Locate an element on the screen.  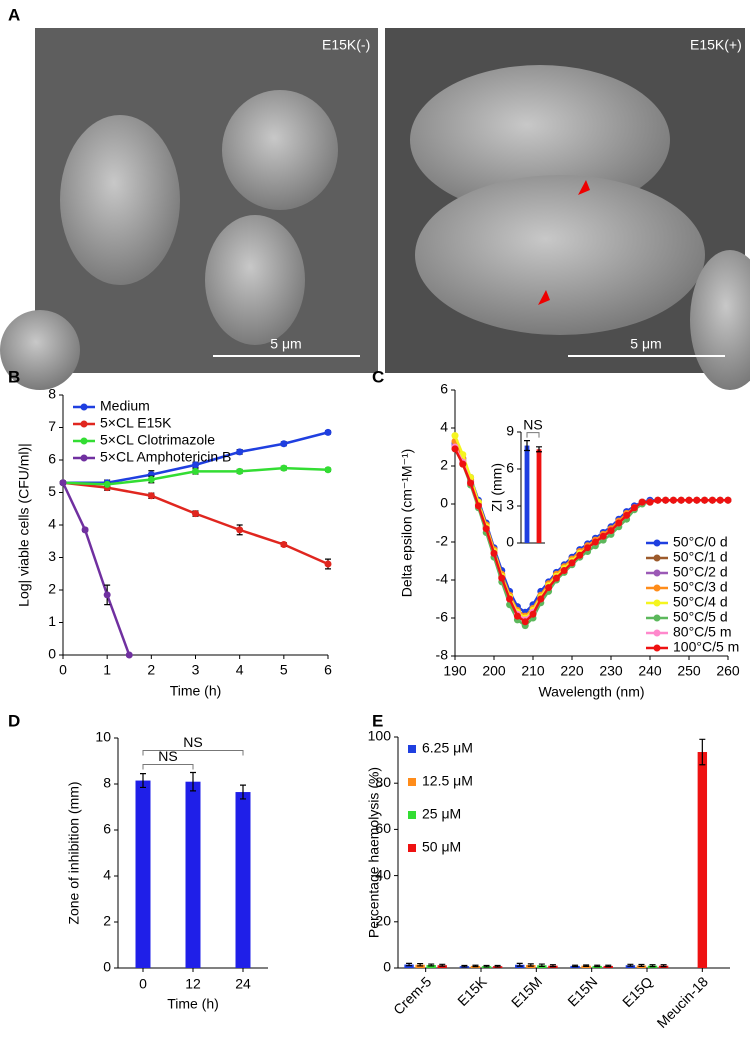
x-tick-label: 0 is located at coordinates (63, 670).